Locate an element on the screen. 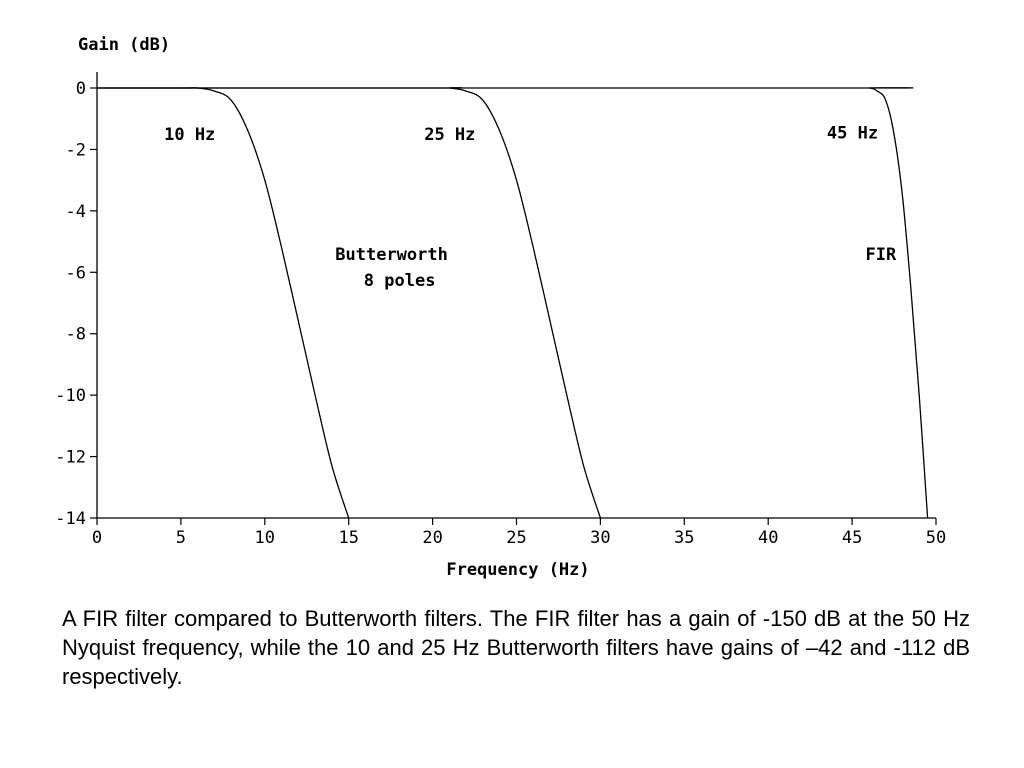  x-tick-label: 30 is located at coordinates (600, 538).